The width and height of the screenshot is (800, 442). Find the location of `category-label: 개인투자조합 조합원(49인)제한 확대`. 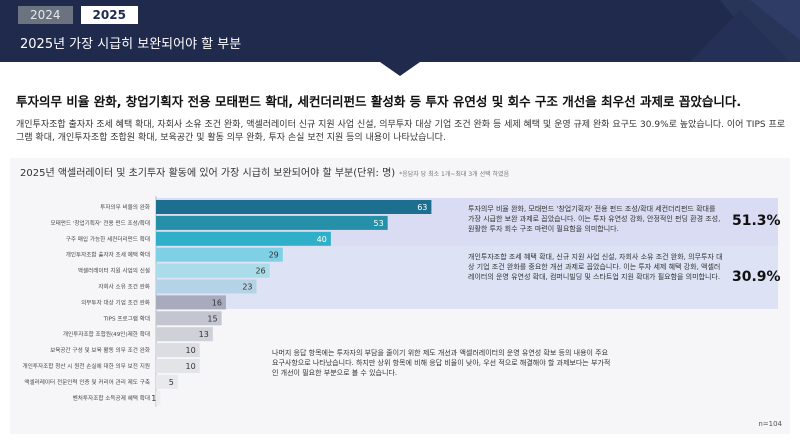

category-label: 개인투자조합 조합원(49인)제한 확대 is located at coordinates (106, 334).